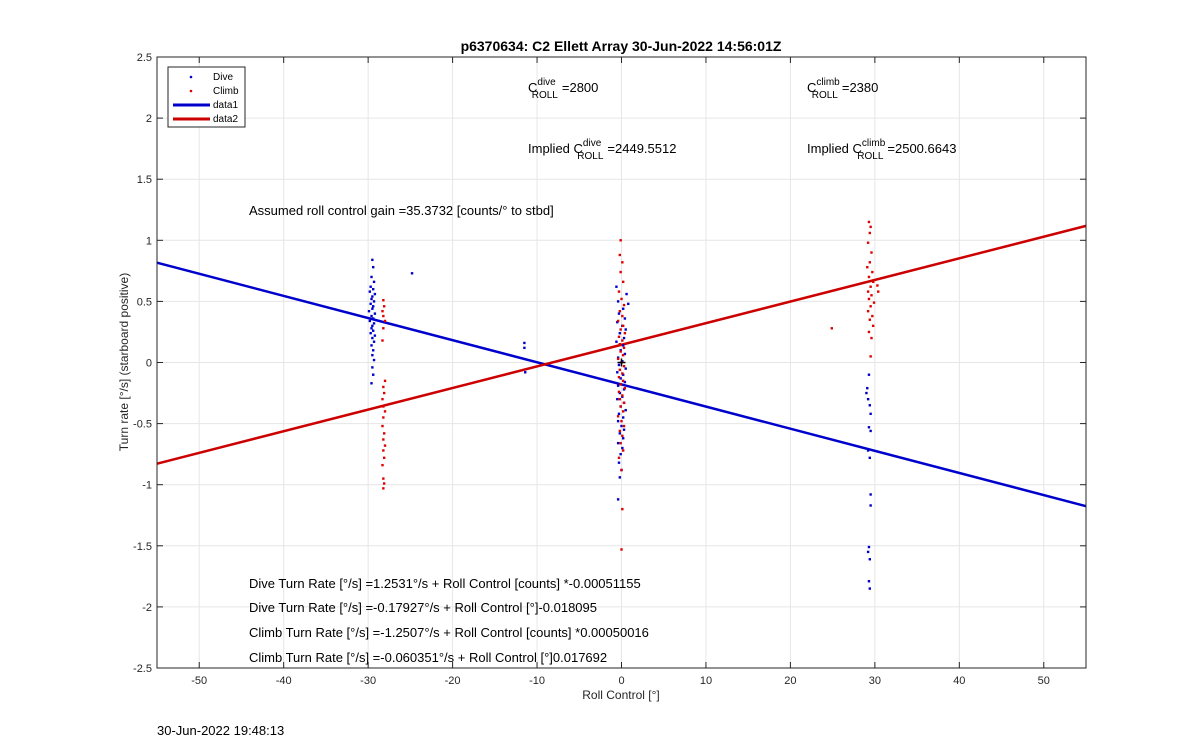 This screenshot has height=751, width=1200. I want to click on implied-c-roll-dive: Implied Cdive ROLL=2449.5512, so click(602, 150).